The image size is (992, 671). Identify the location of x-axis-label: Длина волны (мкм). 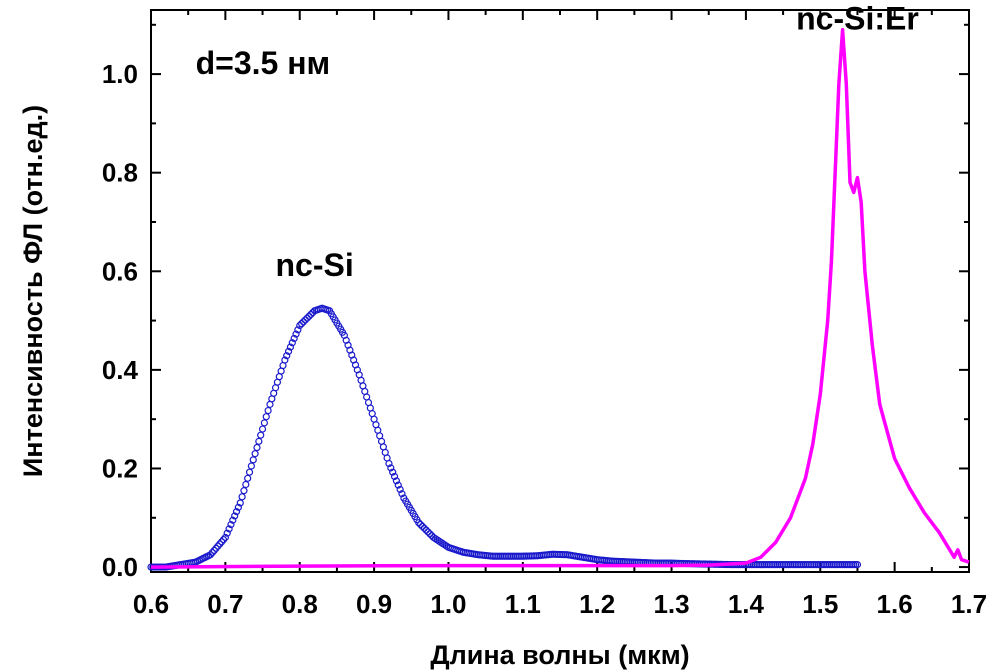
(559, 655).